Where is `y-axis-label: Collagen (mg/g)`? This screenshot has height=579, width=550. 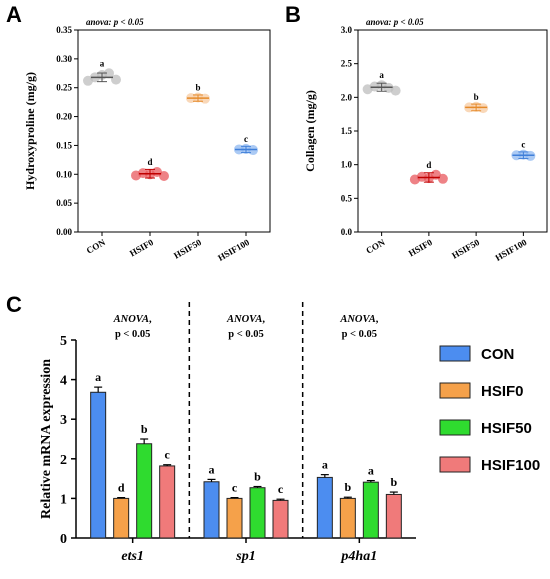 y-axis-label: Collagen (mg/g) is located at coordinates (310, 131).